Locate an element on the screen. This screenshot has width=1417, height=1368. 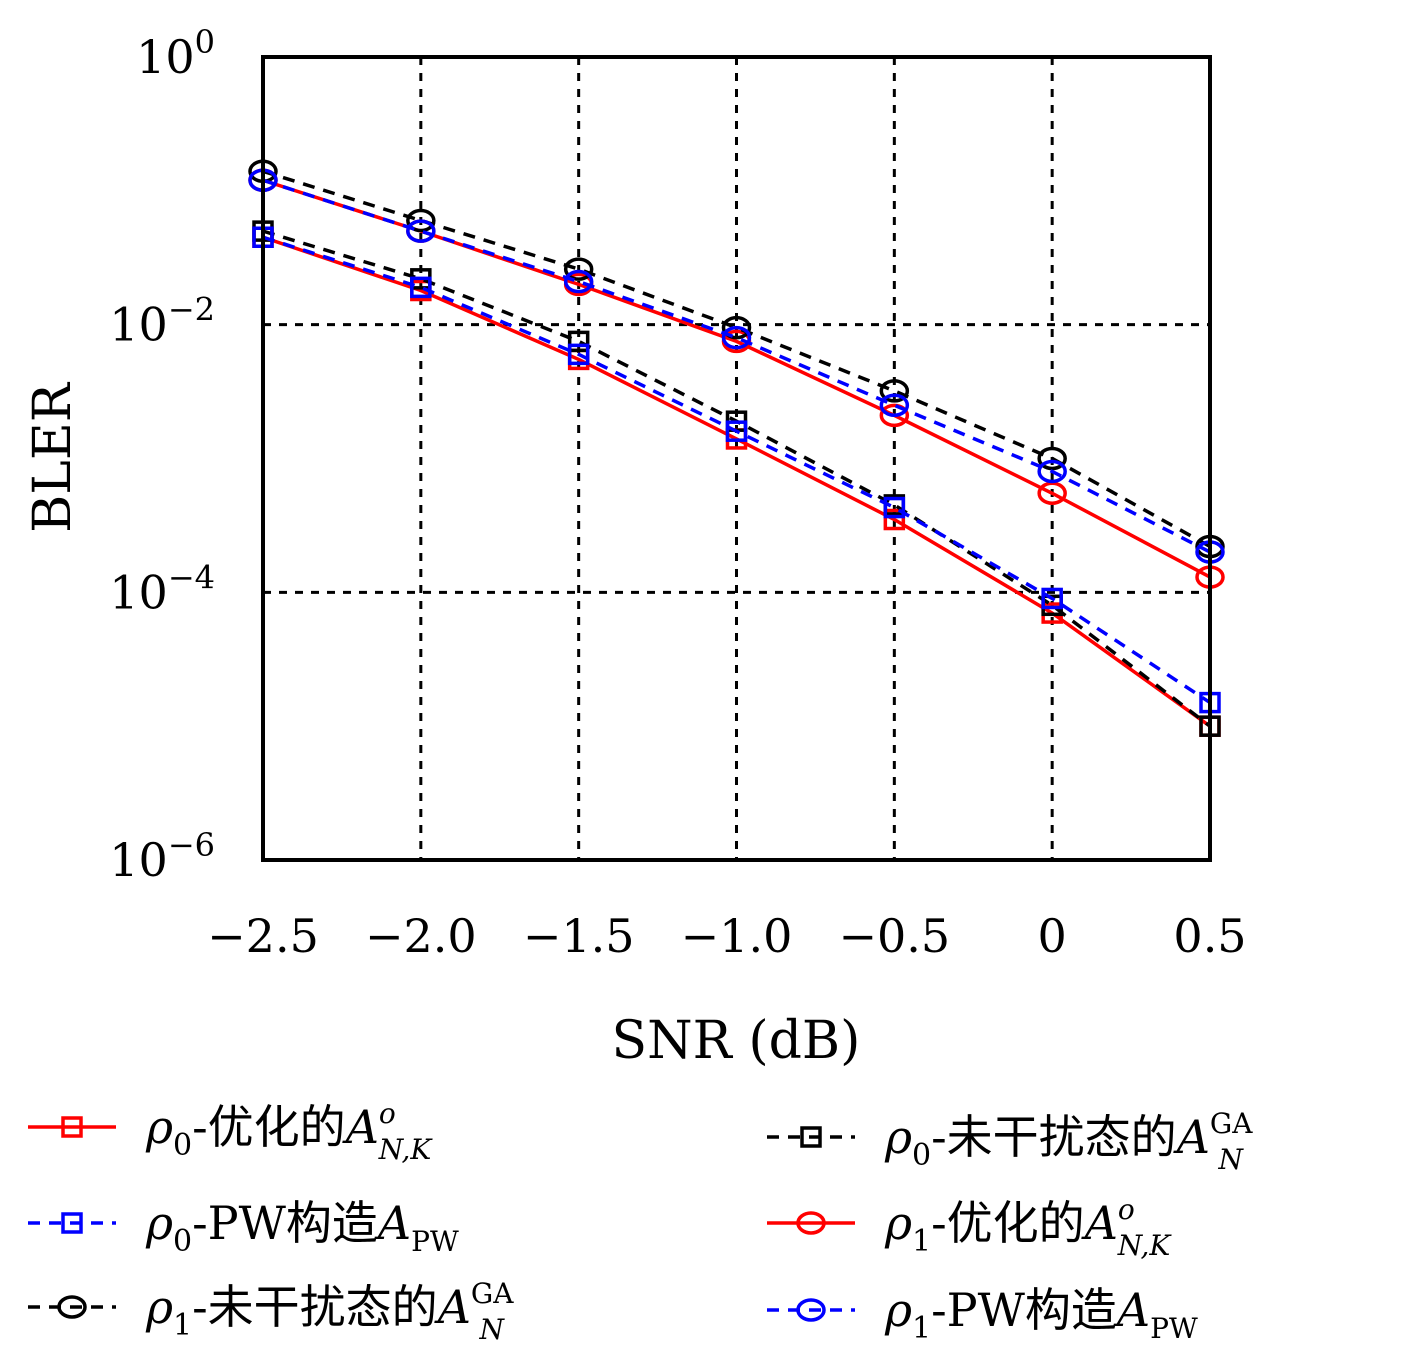
legend-label: ρ0-未干扰态的AGA N is located at coordinates (1068, 1141).